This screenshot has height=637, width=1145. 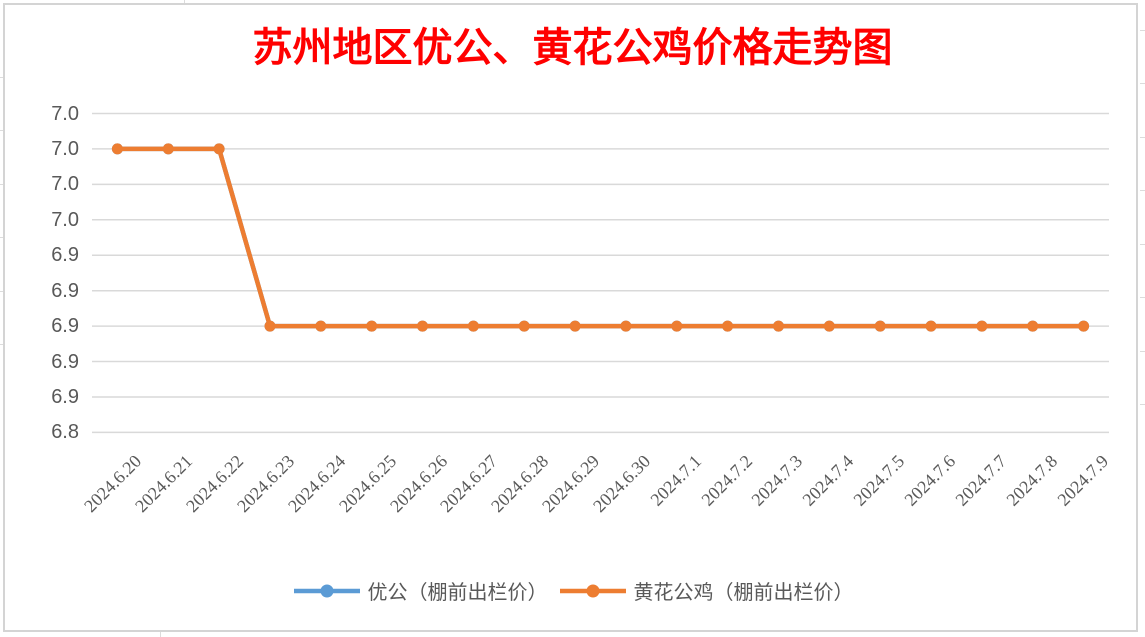 I want to click on legend-label-huanghua: 黄花公鸡（棚前出栏价）, so click(x=743, y=593).